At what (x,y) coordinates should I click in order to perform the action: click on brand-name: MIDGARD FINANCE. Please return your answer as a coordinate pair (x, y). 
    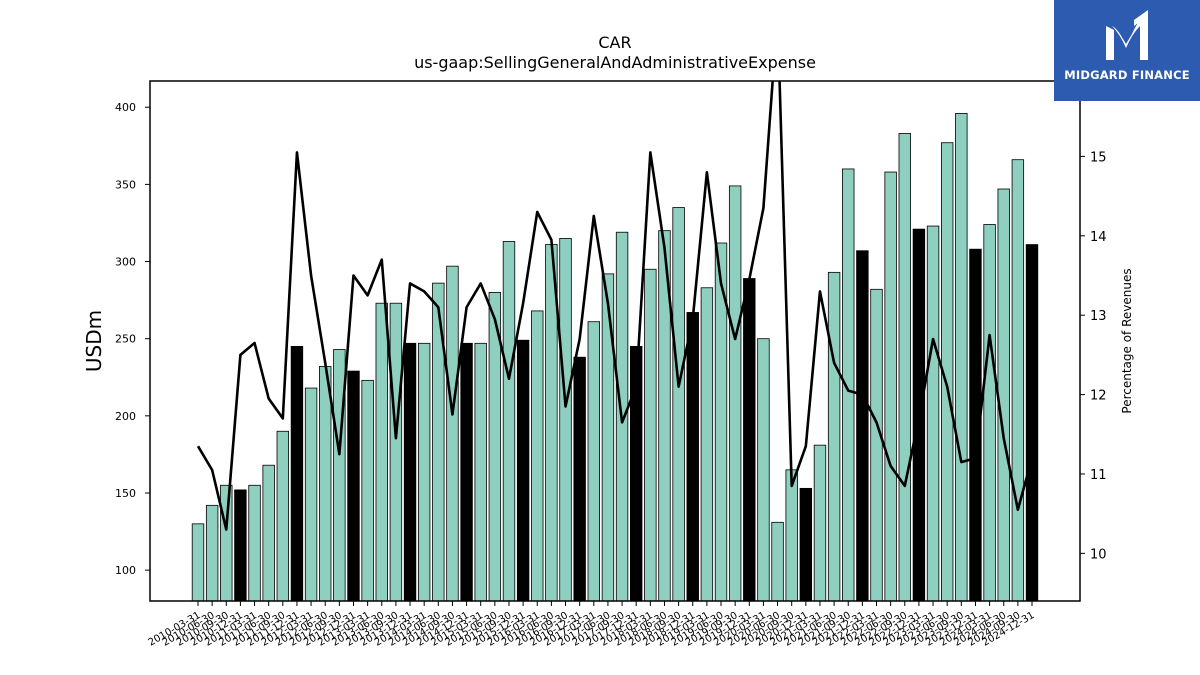
    Looking at the image, I should click on (1127, 75).